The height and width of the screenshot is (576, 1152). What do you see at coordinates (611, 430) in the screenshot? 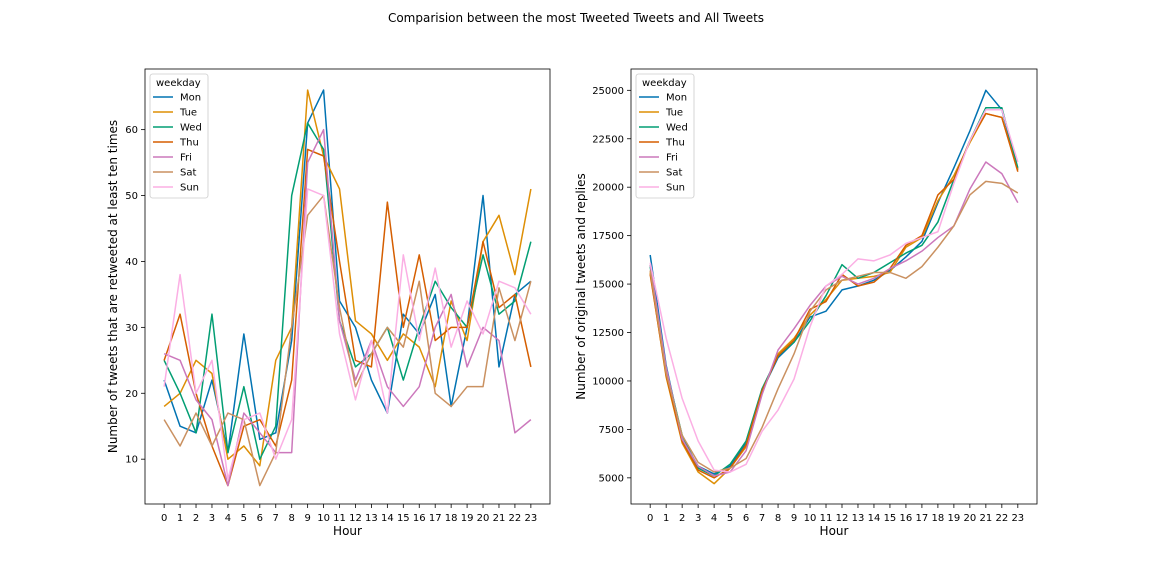
I see `y-tick-label: 7500` at bounding box center [611, 430].